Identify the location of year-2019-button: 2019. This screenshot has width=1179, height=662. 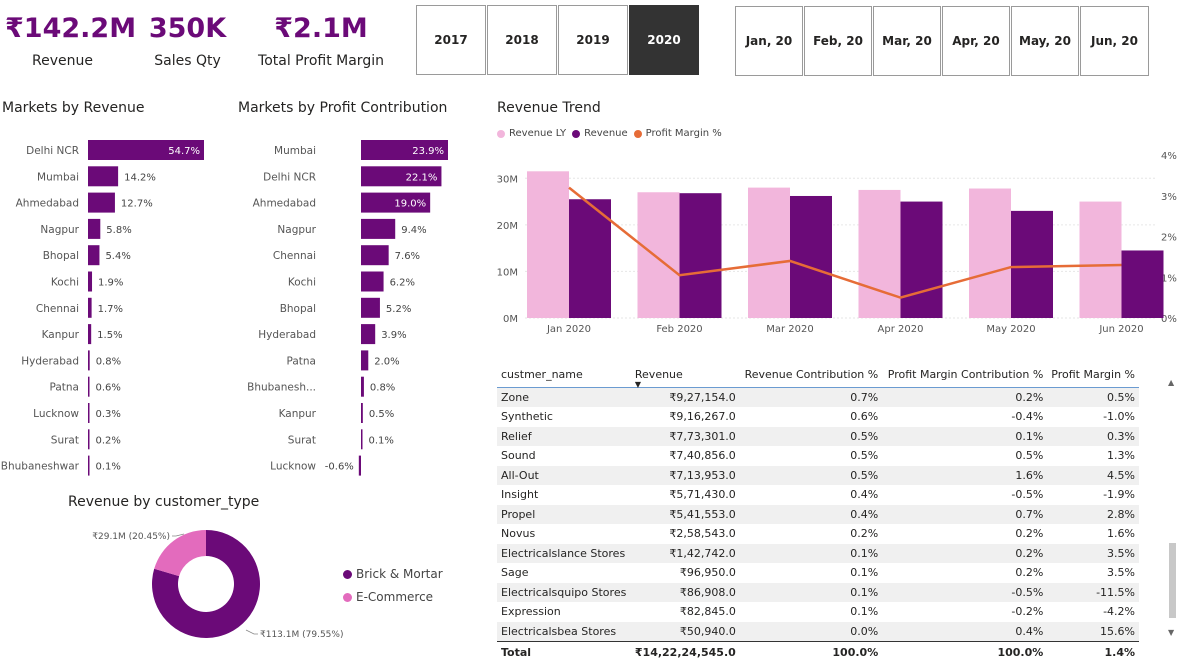
(593, 40).